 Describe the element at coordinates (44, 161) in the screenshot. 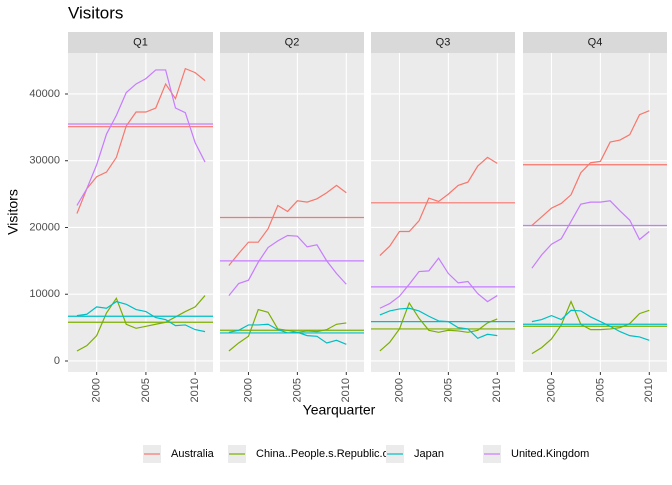

I see `y-tick-label: 30000` at that location.